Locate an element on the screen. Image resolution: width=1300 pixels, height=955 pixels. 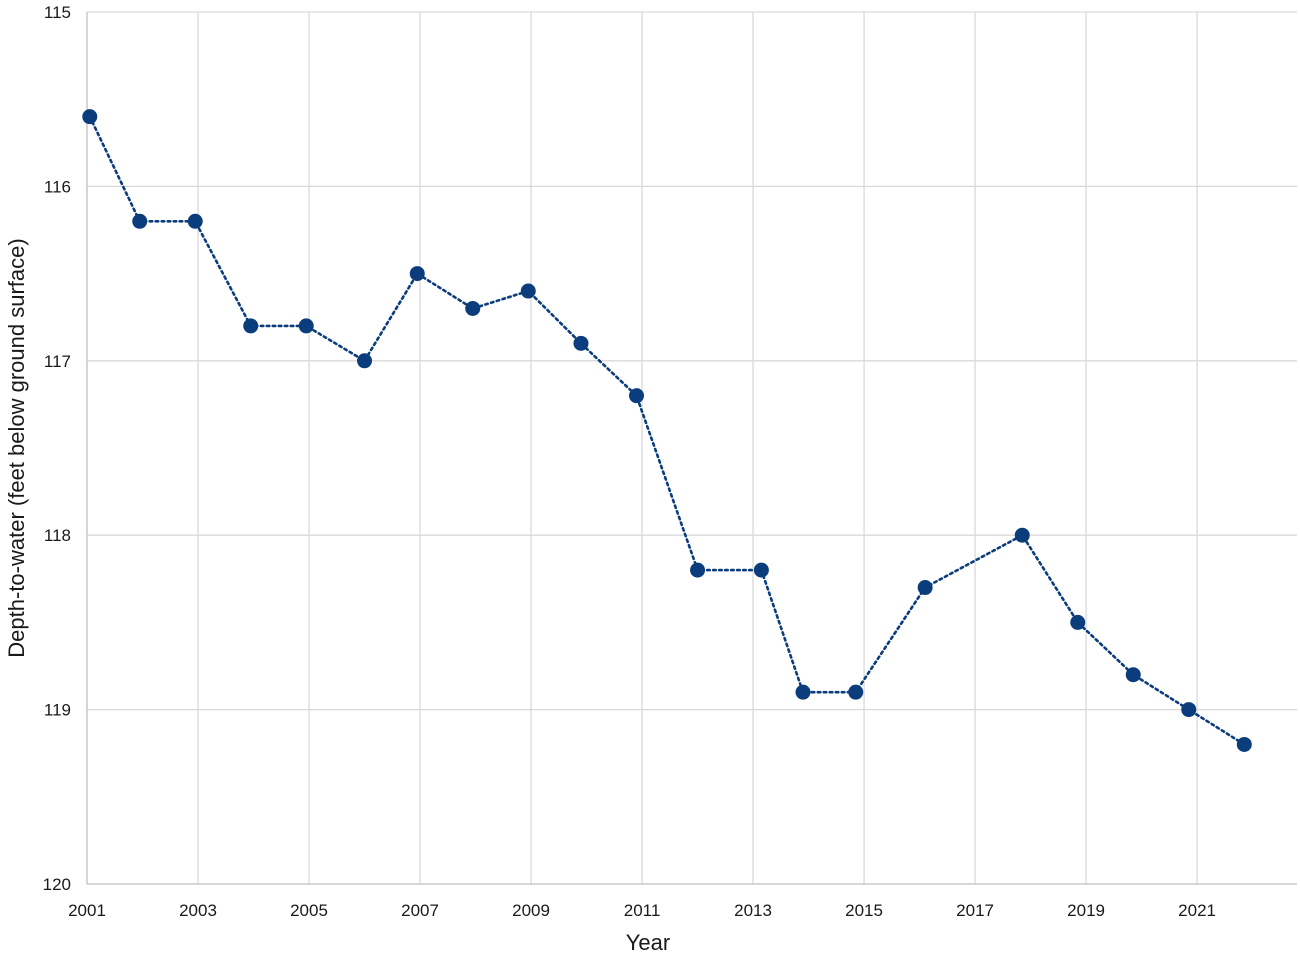
x-tick-label: 2003 is located at coordinates (198, 910).